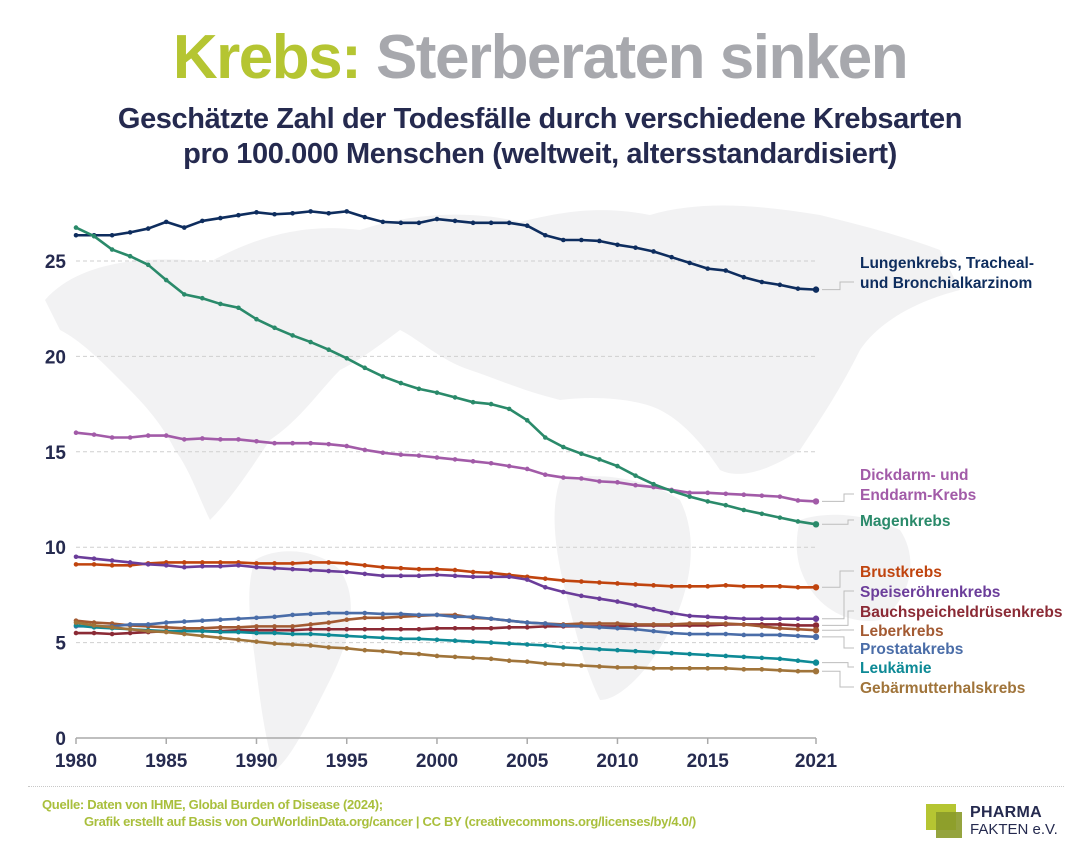 This screenshot has width=1080, height=867. Describe the element at coordinates (166, 761) in the screenshot. I see `x-tick-label: 1985` at that location.